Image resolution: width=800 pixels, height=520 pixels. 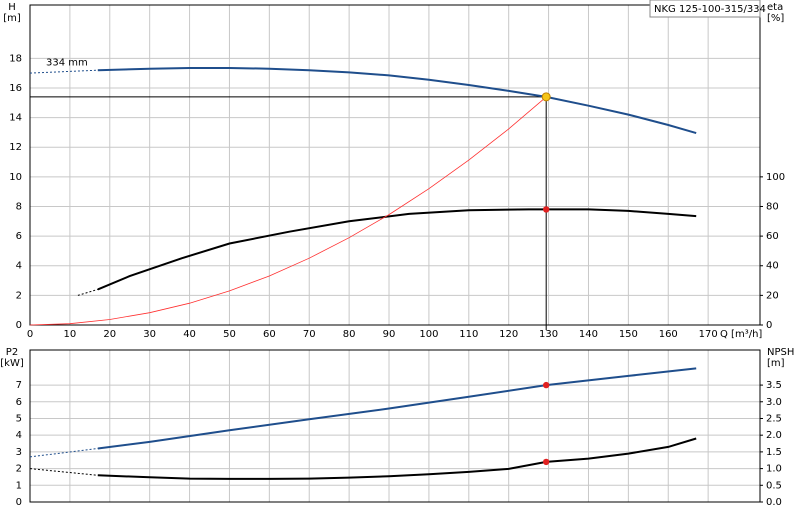 What do you see at coordinates (269, 334) in the screenshot?
I see `x-tick-label: 60` at bounding box center [269, 334].